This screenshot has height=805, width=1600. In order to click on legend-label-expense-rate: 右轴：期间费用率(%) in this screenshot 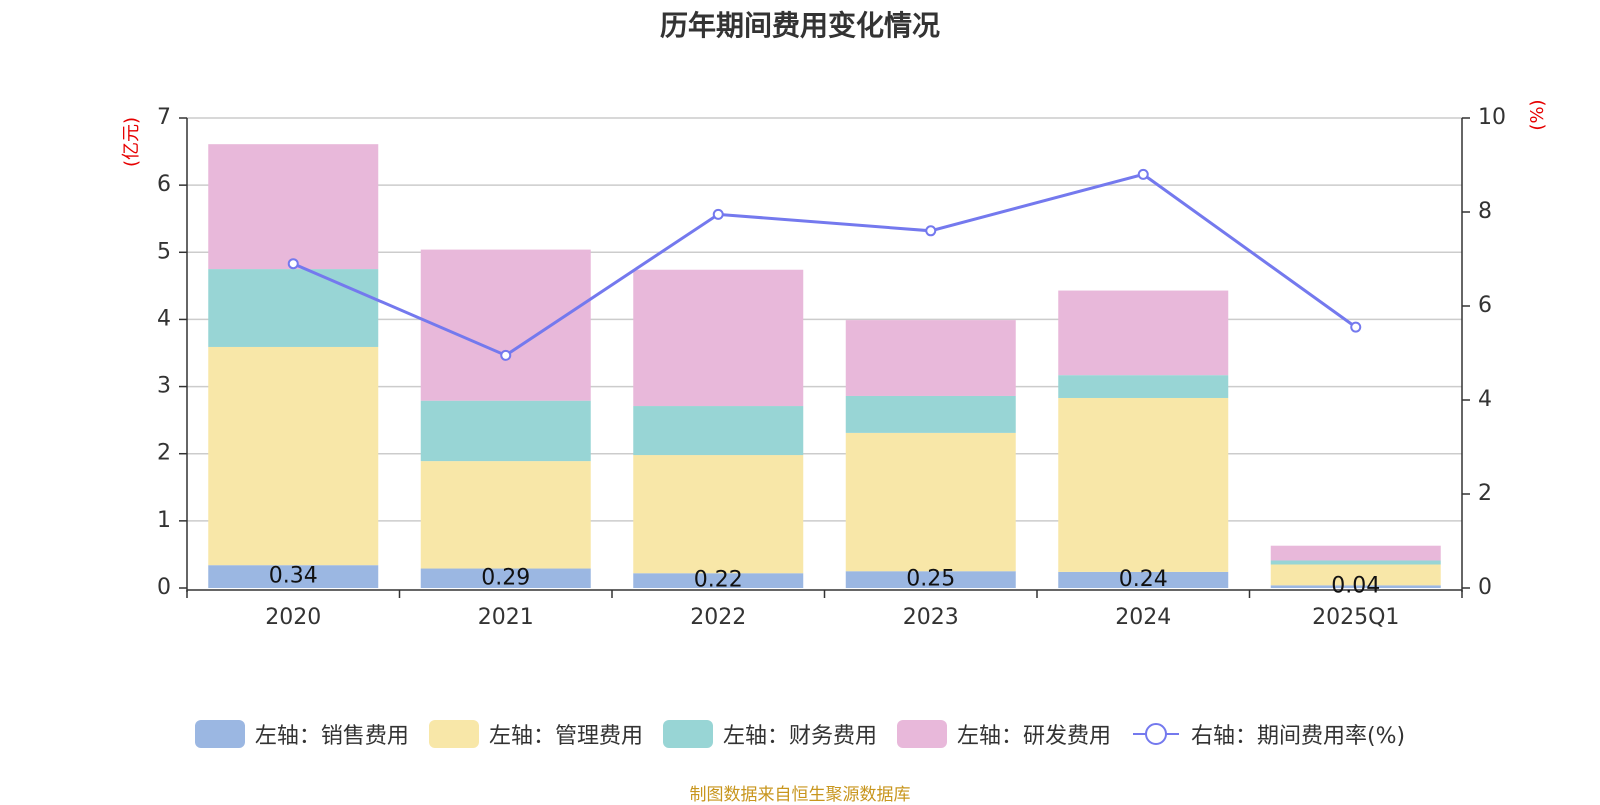, I will do `click(1298, 736)`.